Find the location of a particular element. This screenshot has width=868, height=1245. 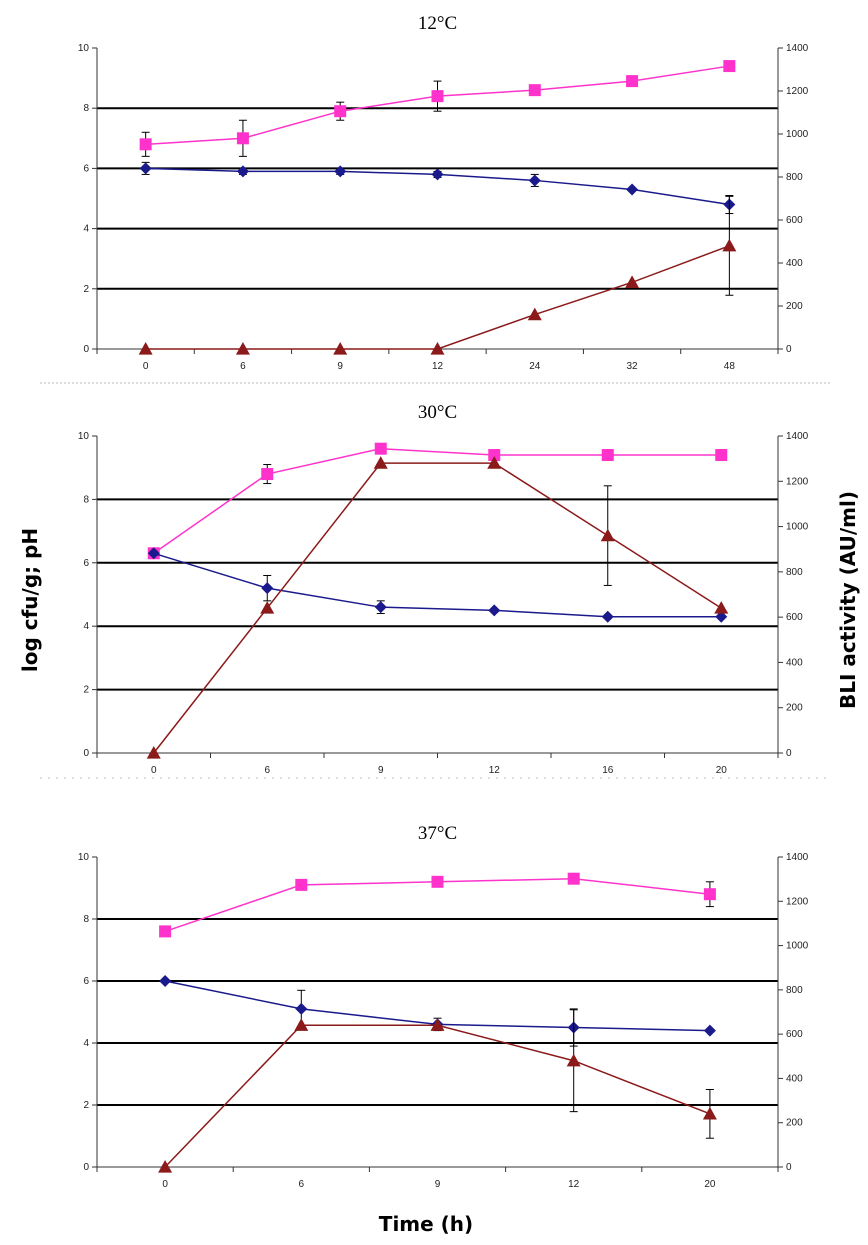

x-tick-label: 48 is located at coordinates (730, 366).